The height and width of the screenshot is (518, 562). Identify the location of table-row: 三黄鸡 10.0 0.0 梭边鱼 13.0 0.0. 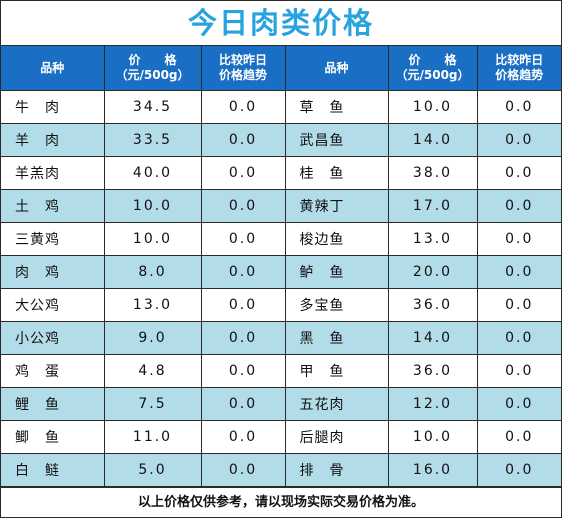
(281, 239).